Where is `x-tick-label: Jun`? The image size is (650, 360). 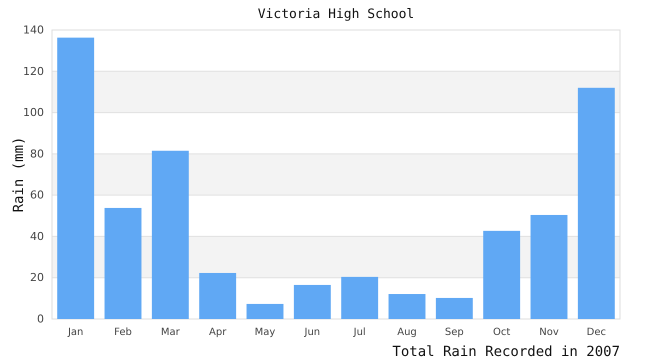
x-tick-label: Jun is located at coordinates (312, 332).